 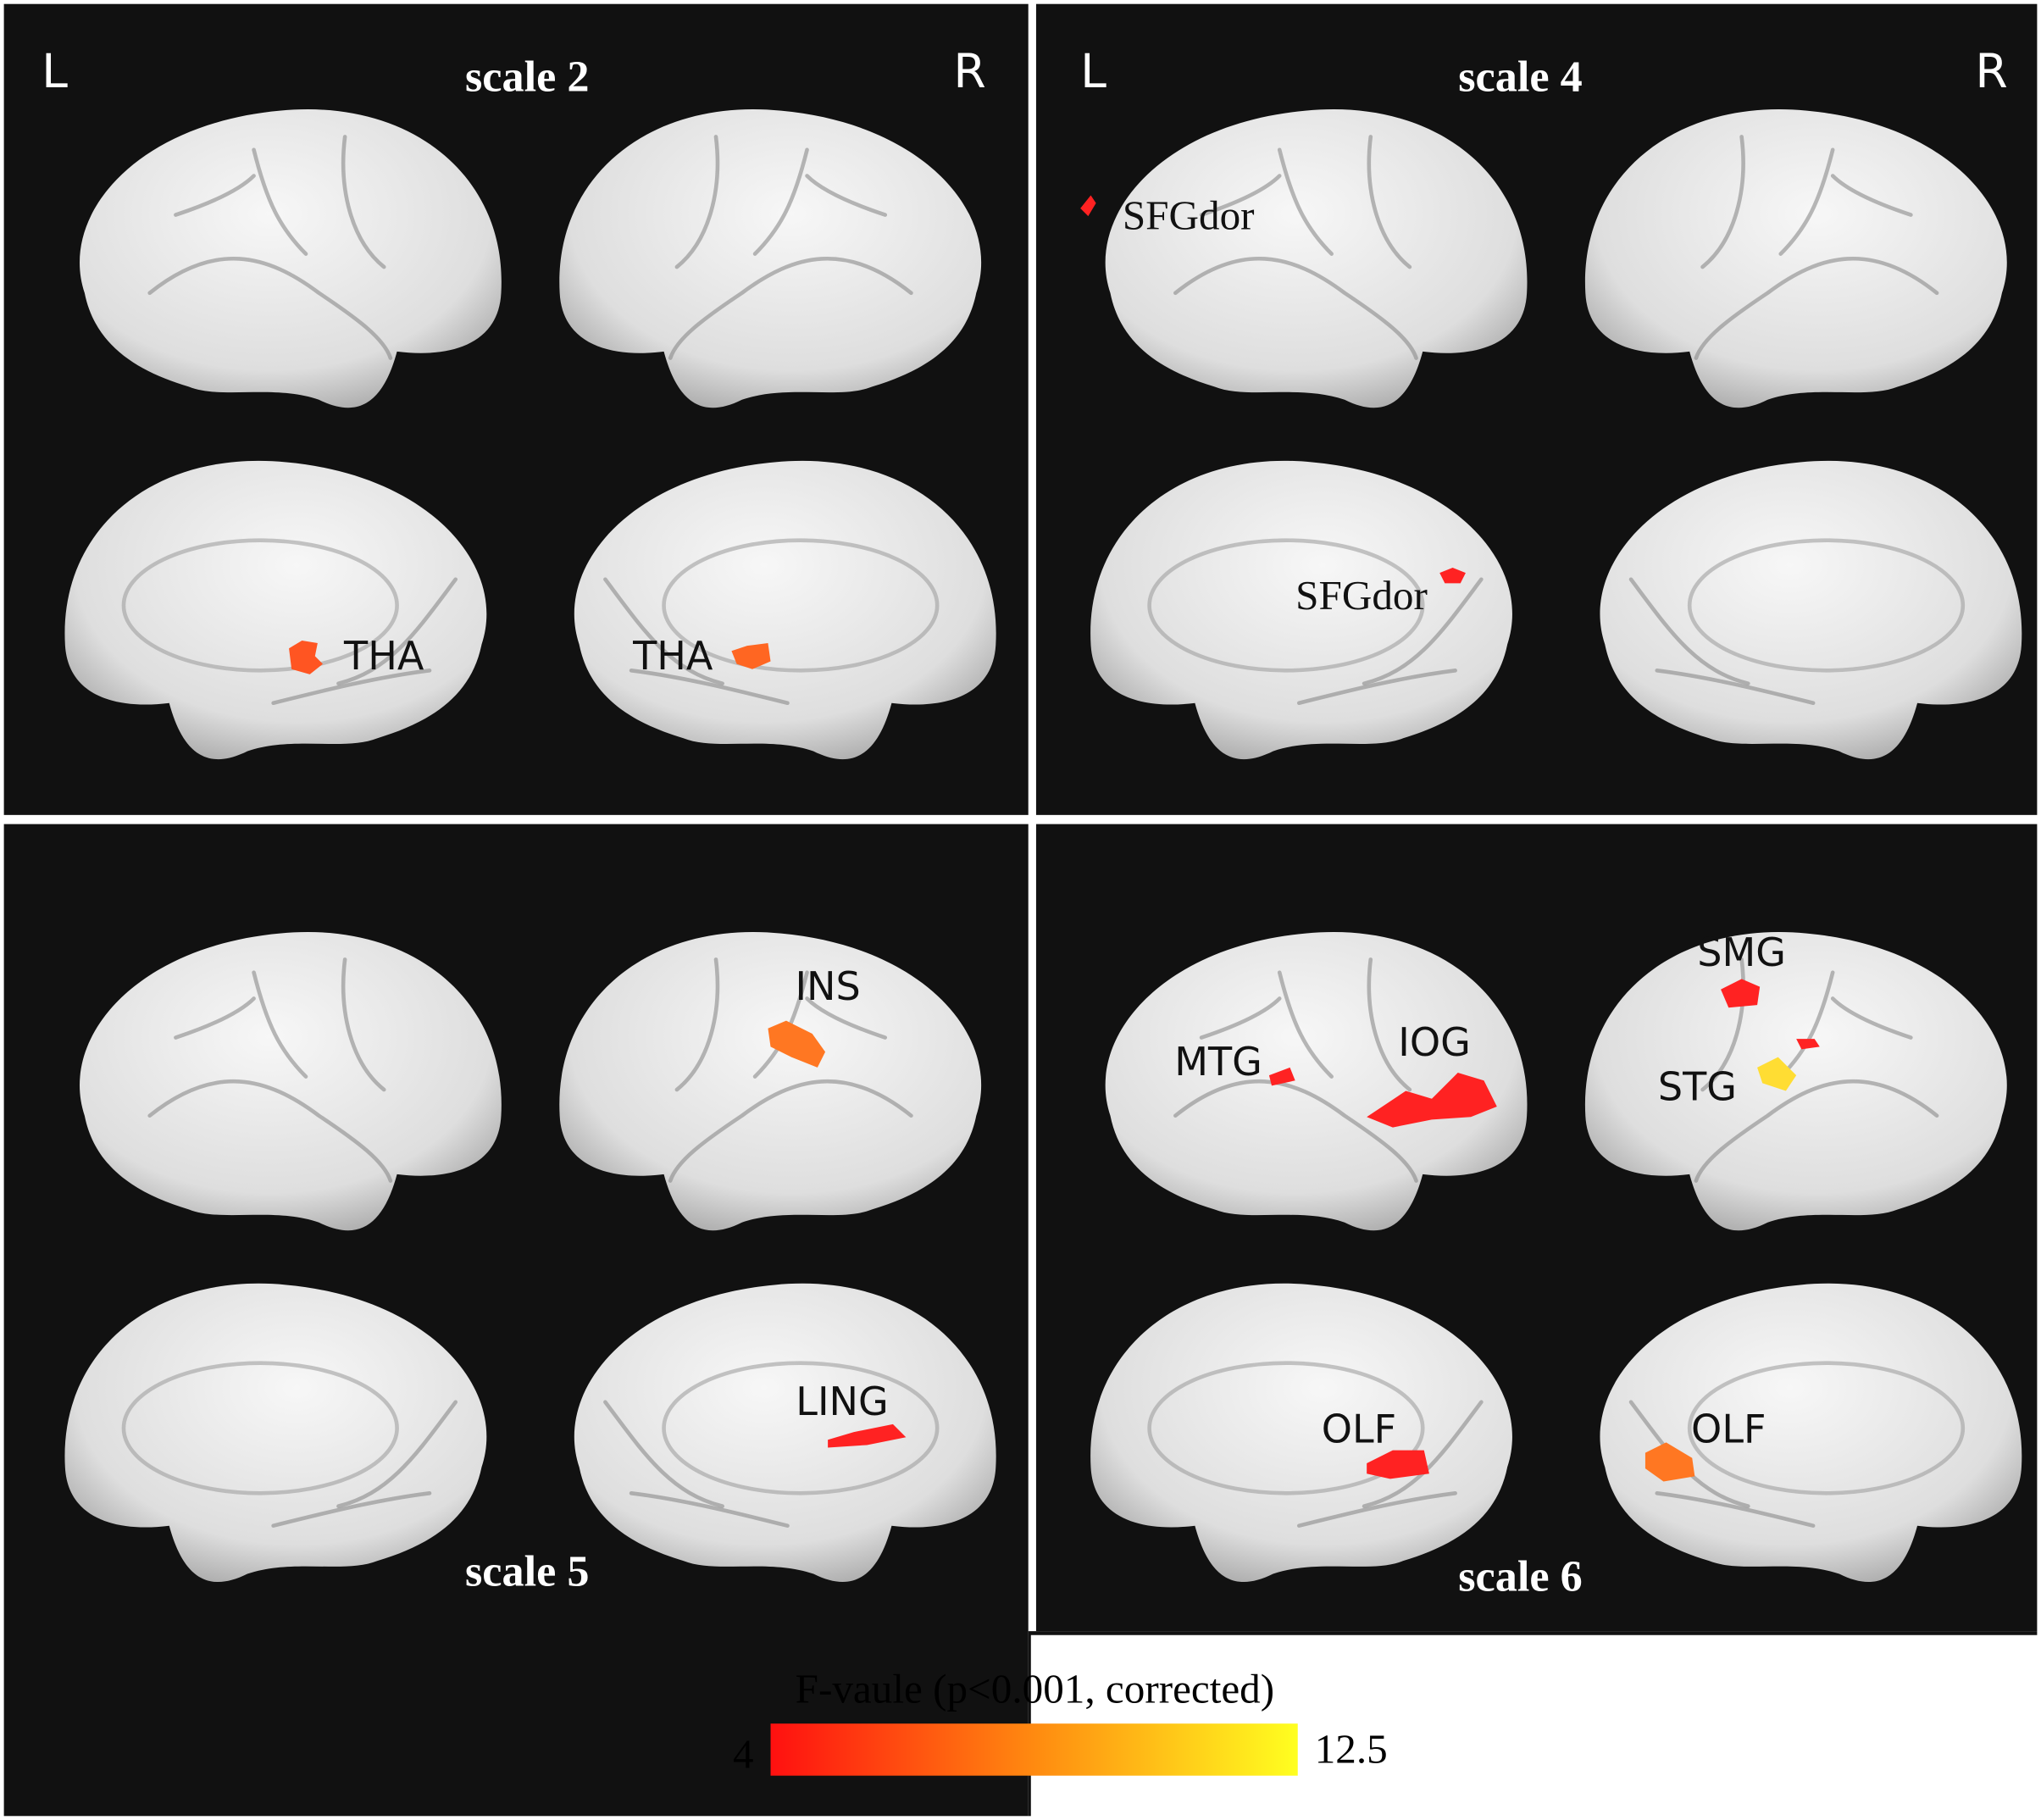 What do you see at coordinates (527, 77) in the screenshot?
I see `panel-title: scale 2` at bounding box center [527, 77].